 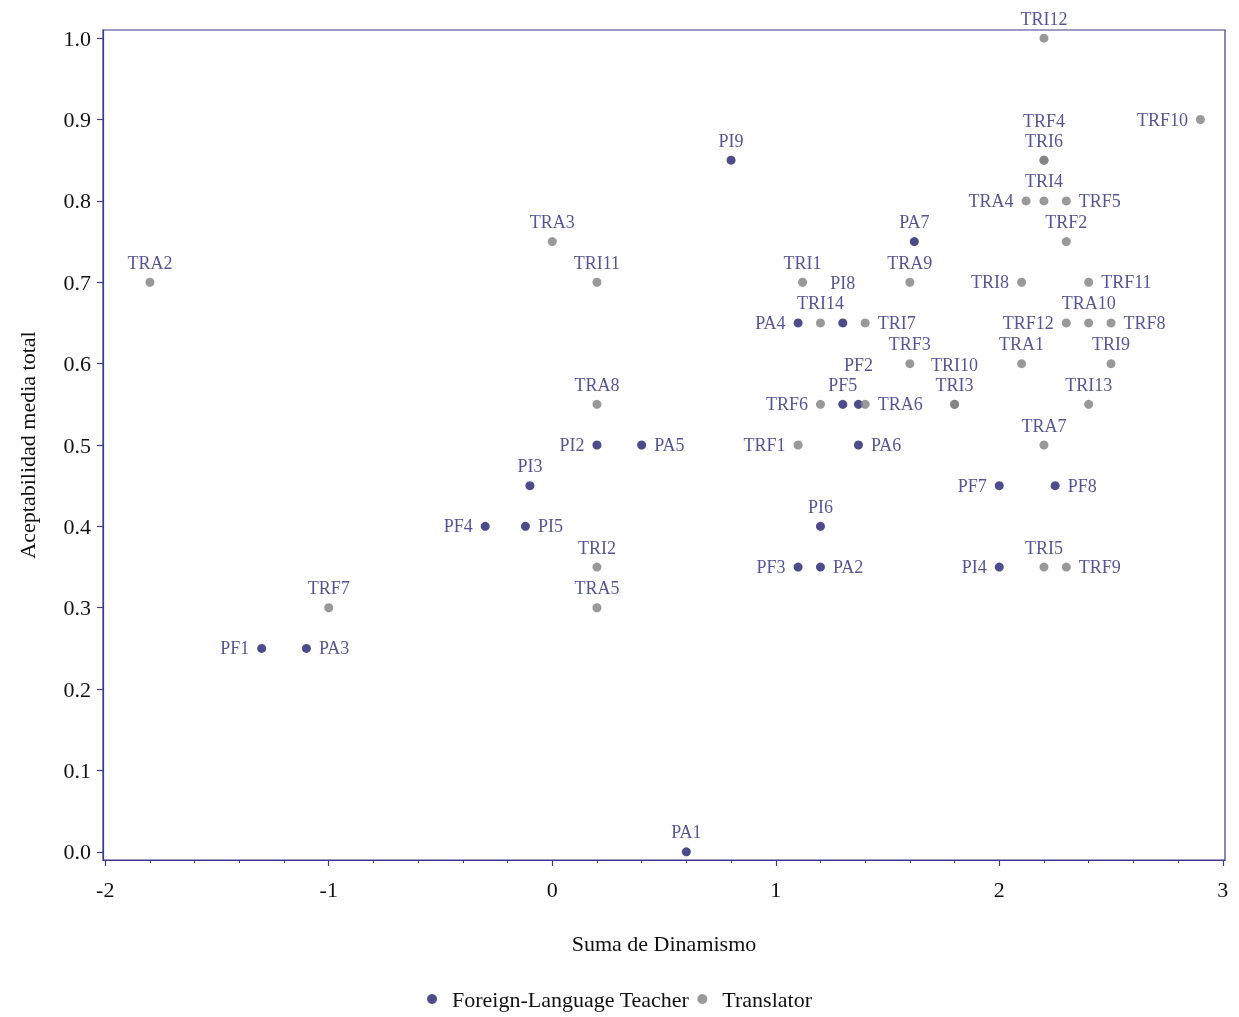 What do you see at coordinates (550, 526) in the screenshot?
I see `data-label: PI5` at bounding box center [550, 526].